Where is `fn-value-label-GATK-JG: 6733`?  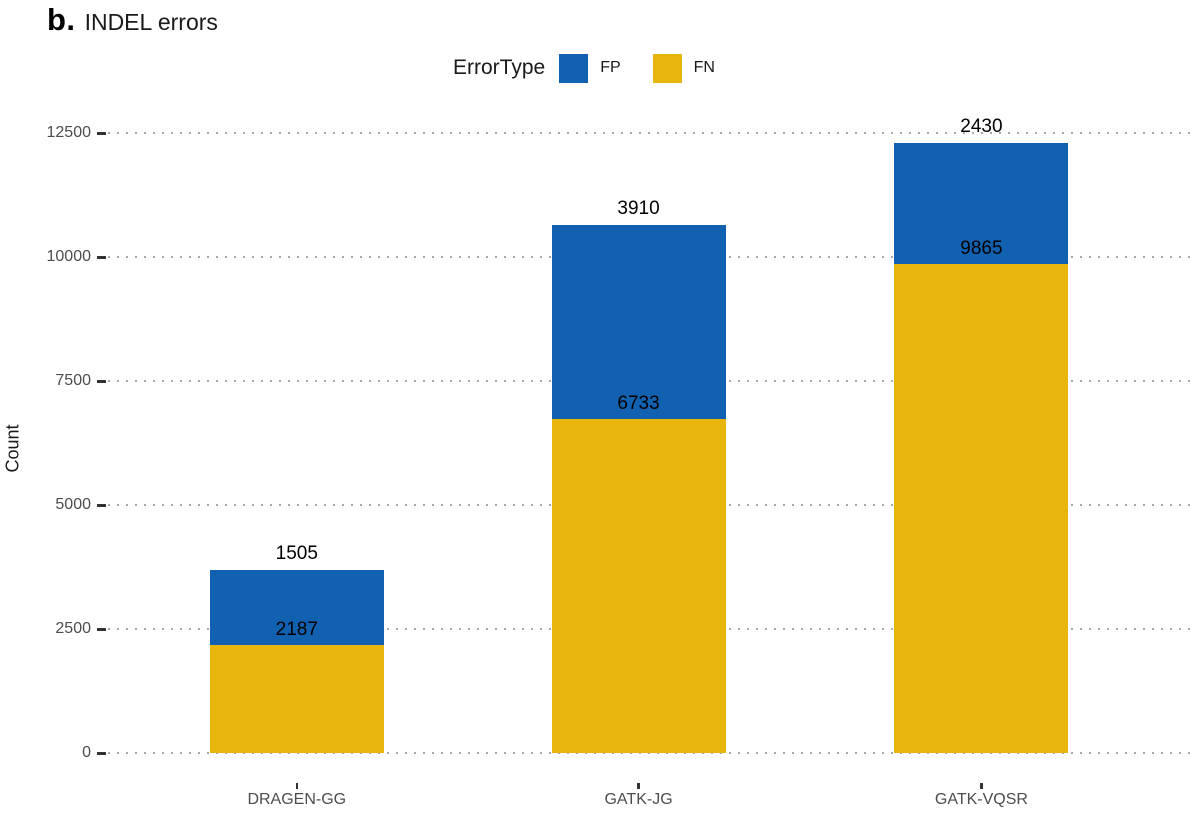
fn-value-label-GATK-JG: 6733 is located at coordinates (638, 404).